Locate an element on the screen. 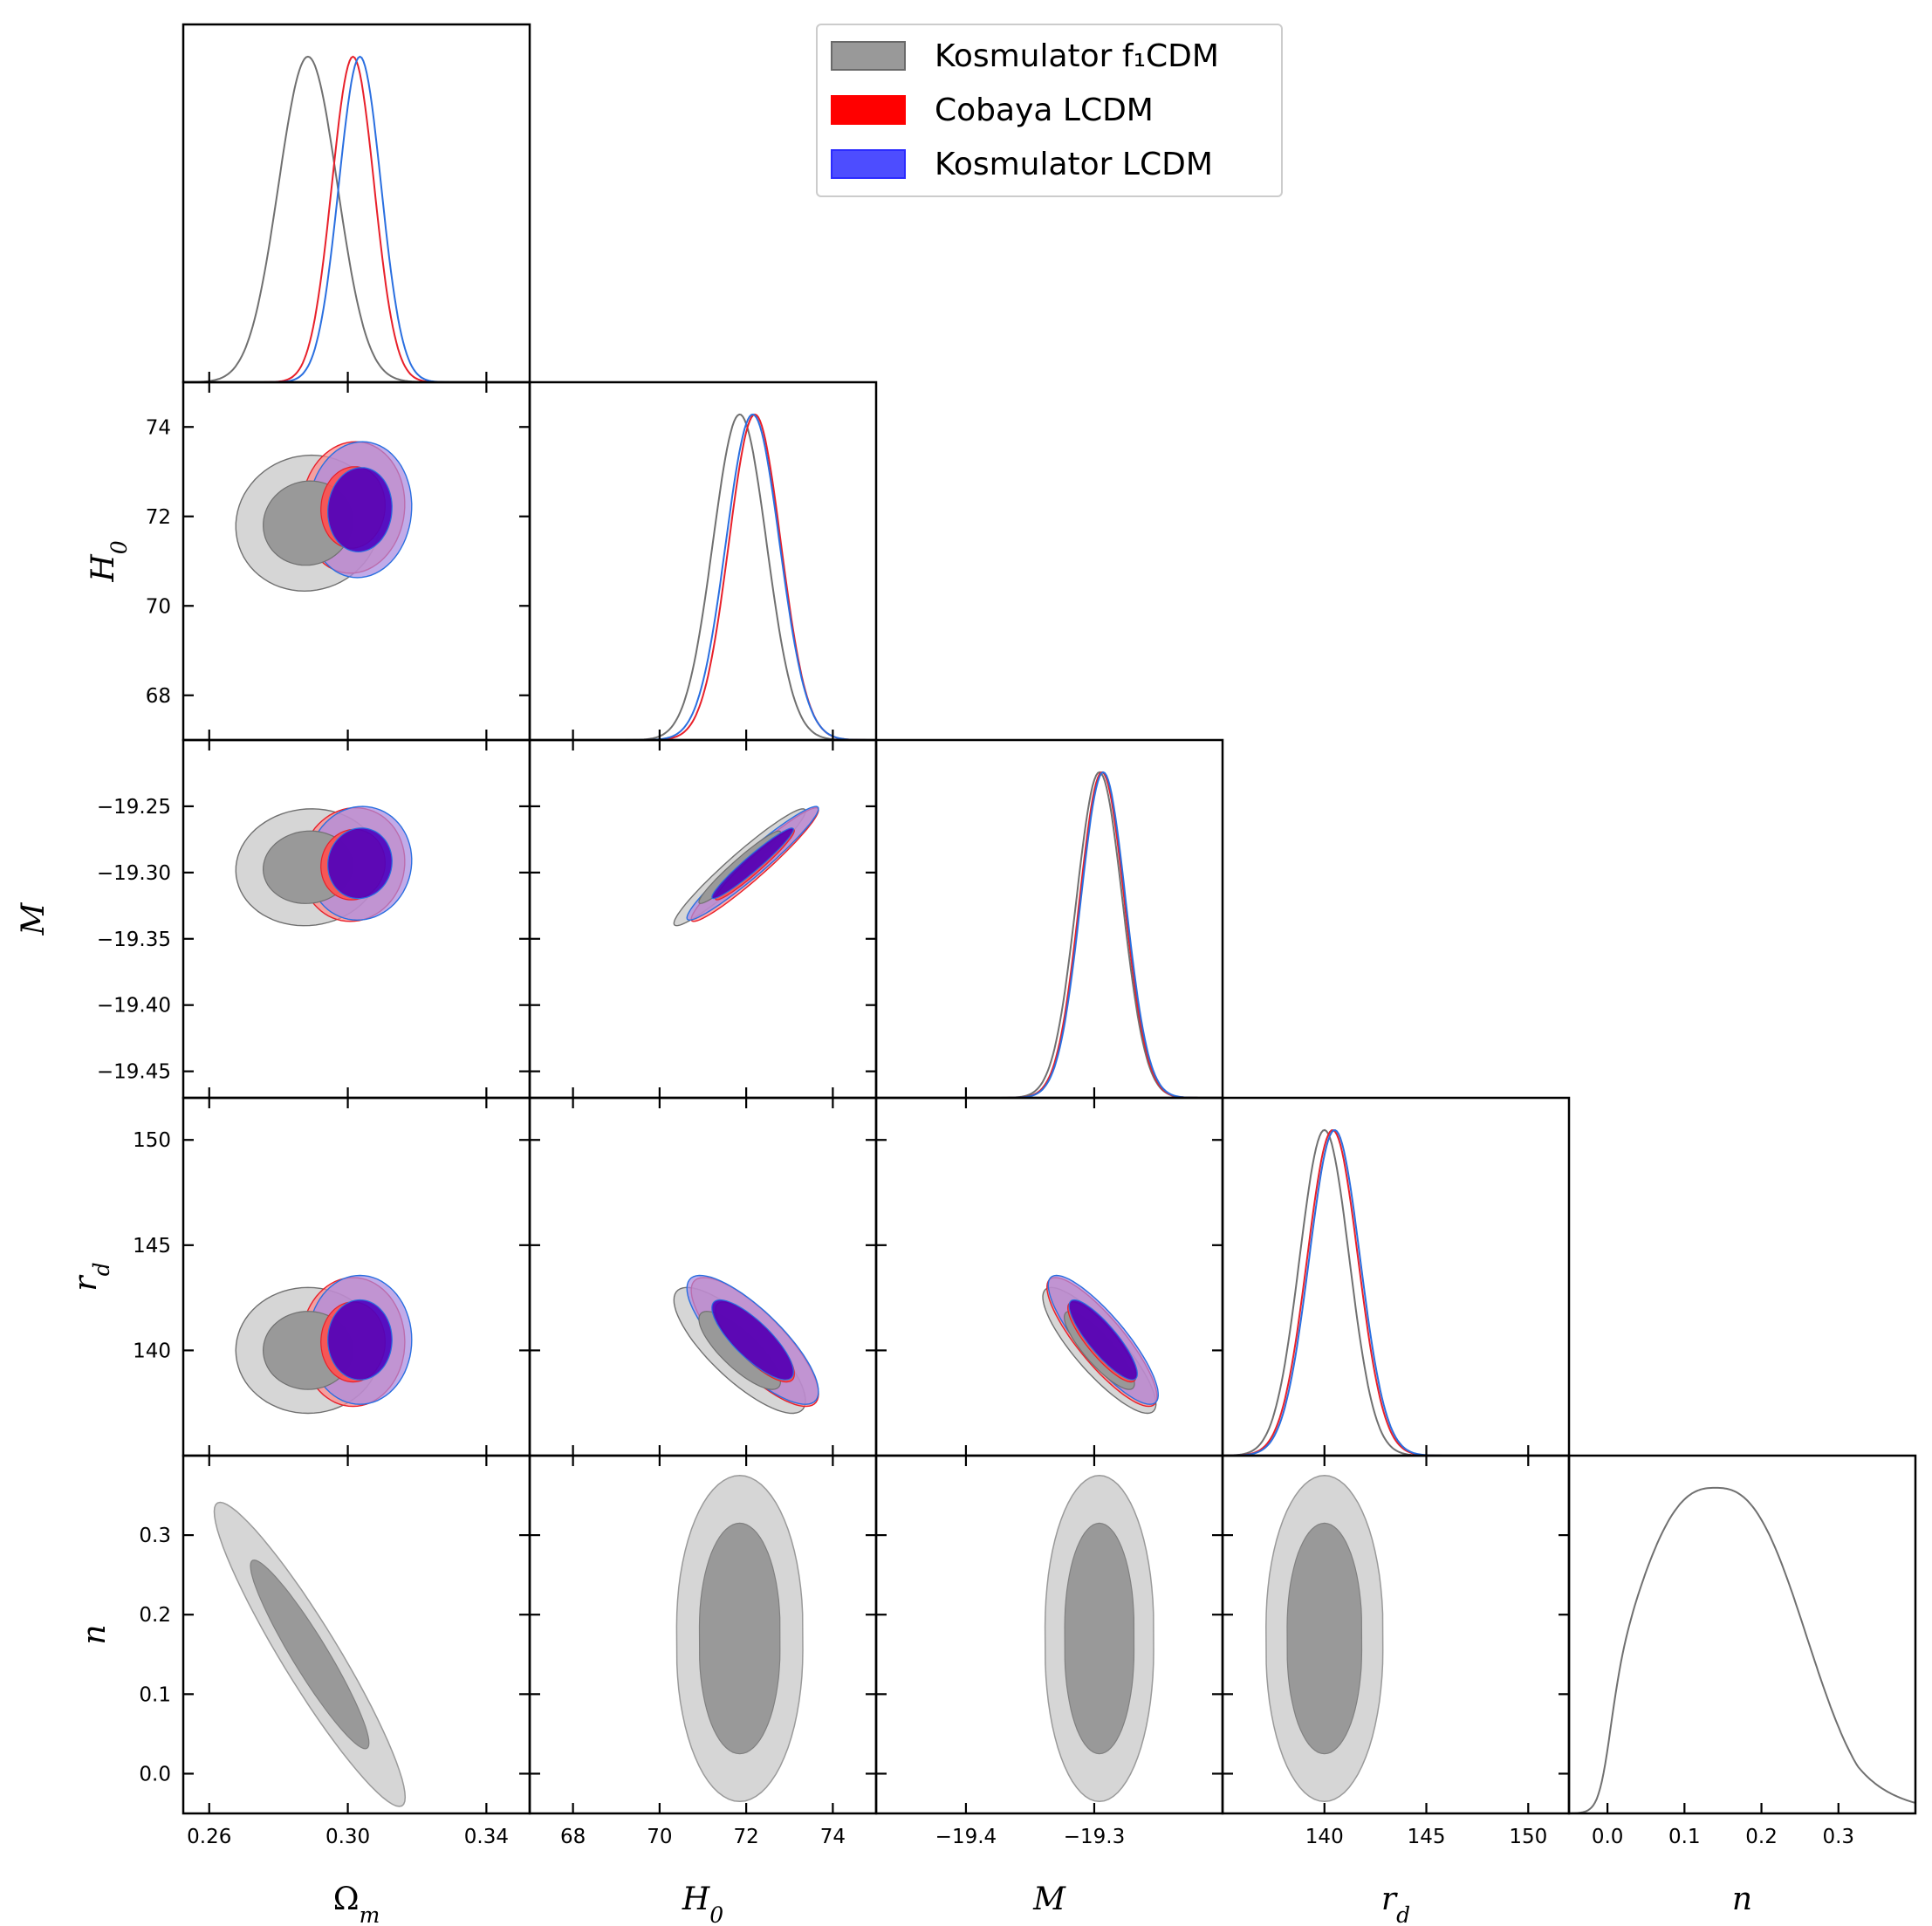 The width and height of the screenshot is (1932, 1926). contour-panel-rd-n is located at coordinates (1324, 1639).